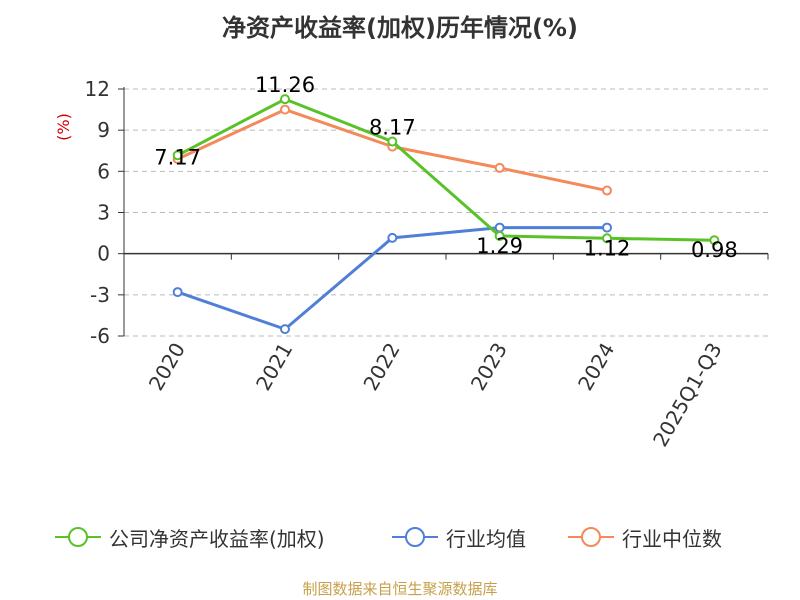 The width and height of the screenshot is (800, 600). What do you see at coordinates (607, 248) in the screenshot?
I see `data-label: 1.12` at bounding box center [607, 248].